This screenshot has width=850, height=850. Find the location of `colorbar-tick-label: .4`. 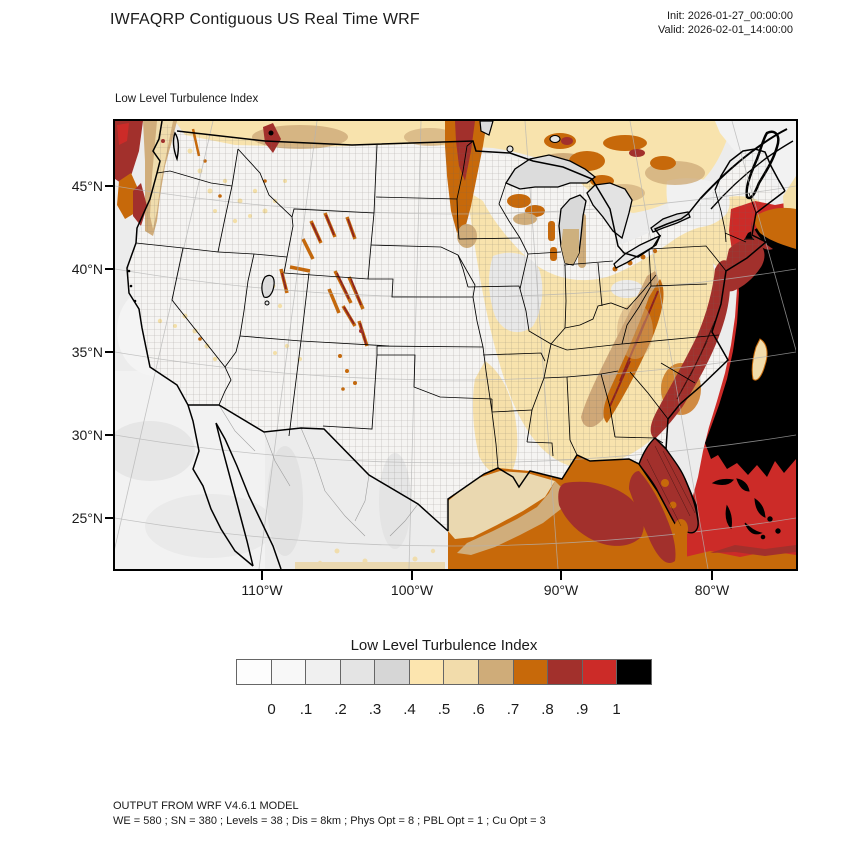

colorbar-tick-label: .4 is located at coordinates (409, 709).